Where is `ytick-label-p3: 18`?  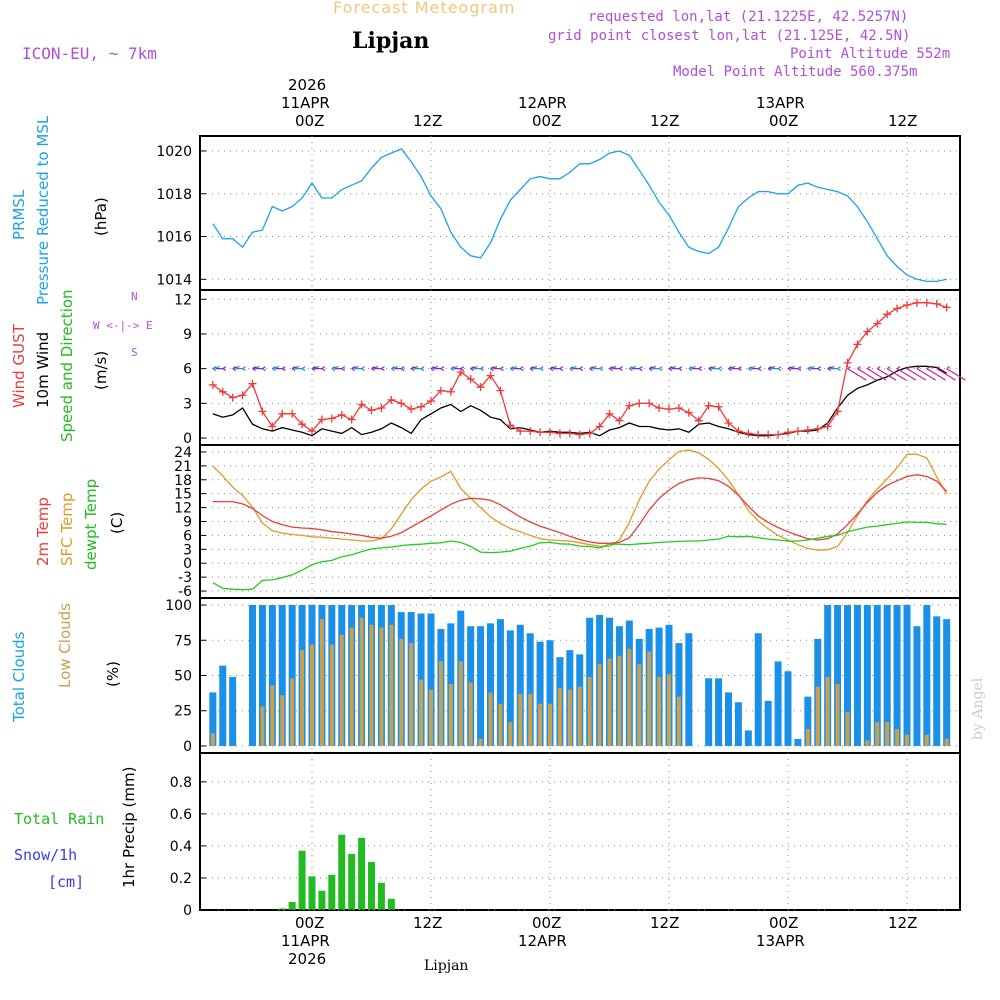 ytick-label-p3: 18 is located at coordinates (183, 481).